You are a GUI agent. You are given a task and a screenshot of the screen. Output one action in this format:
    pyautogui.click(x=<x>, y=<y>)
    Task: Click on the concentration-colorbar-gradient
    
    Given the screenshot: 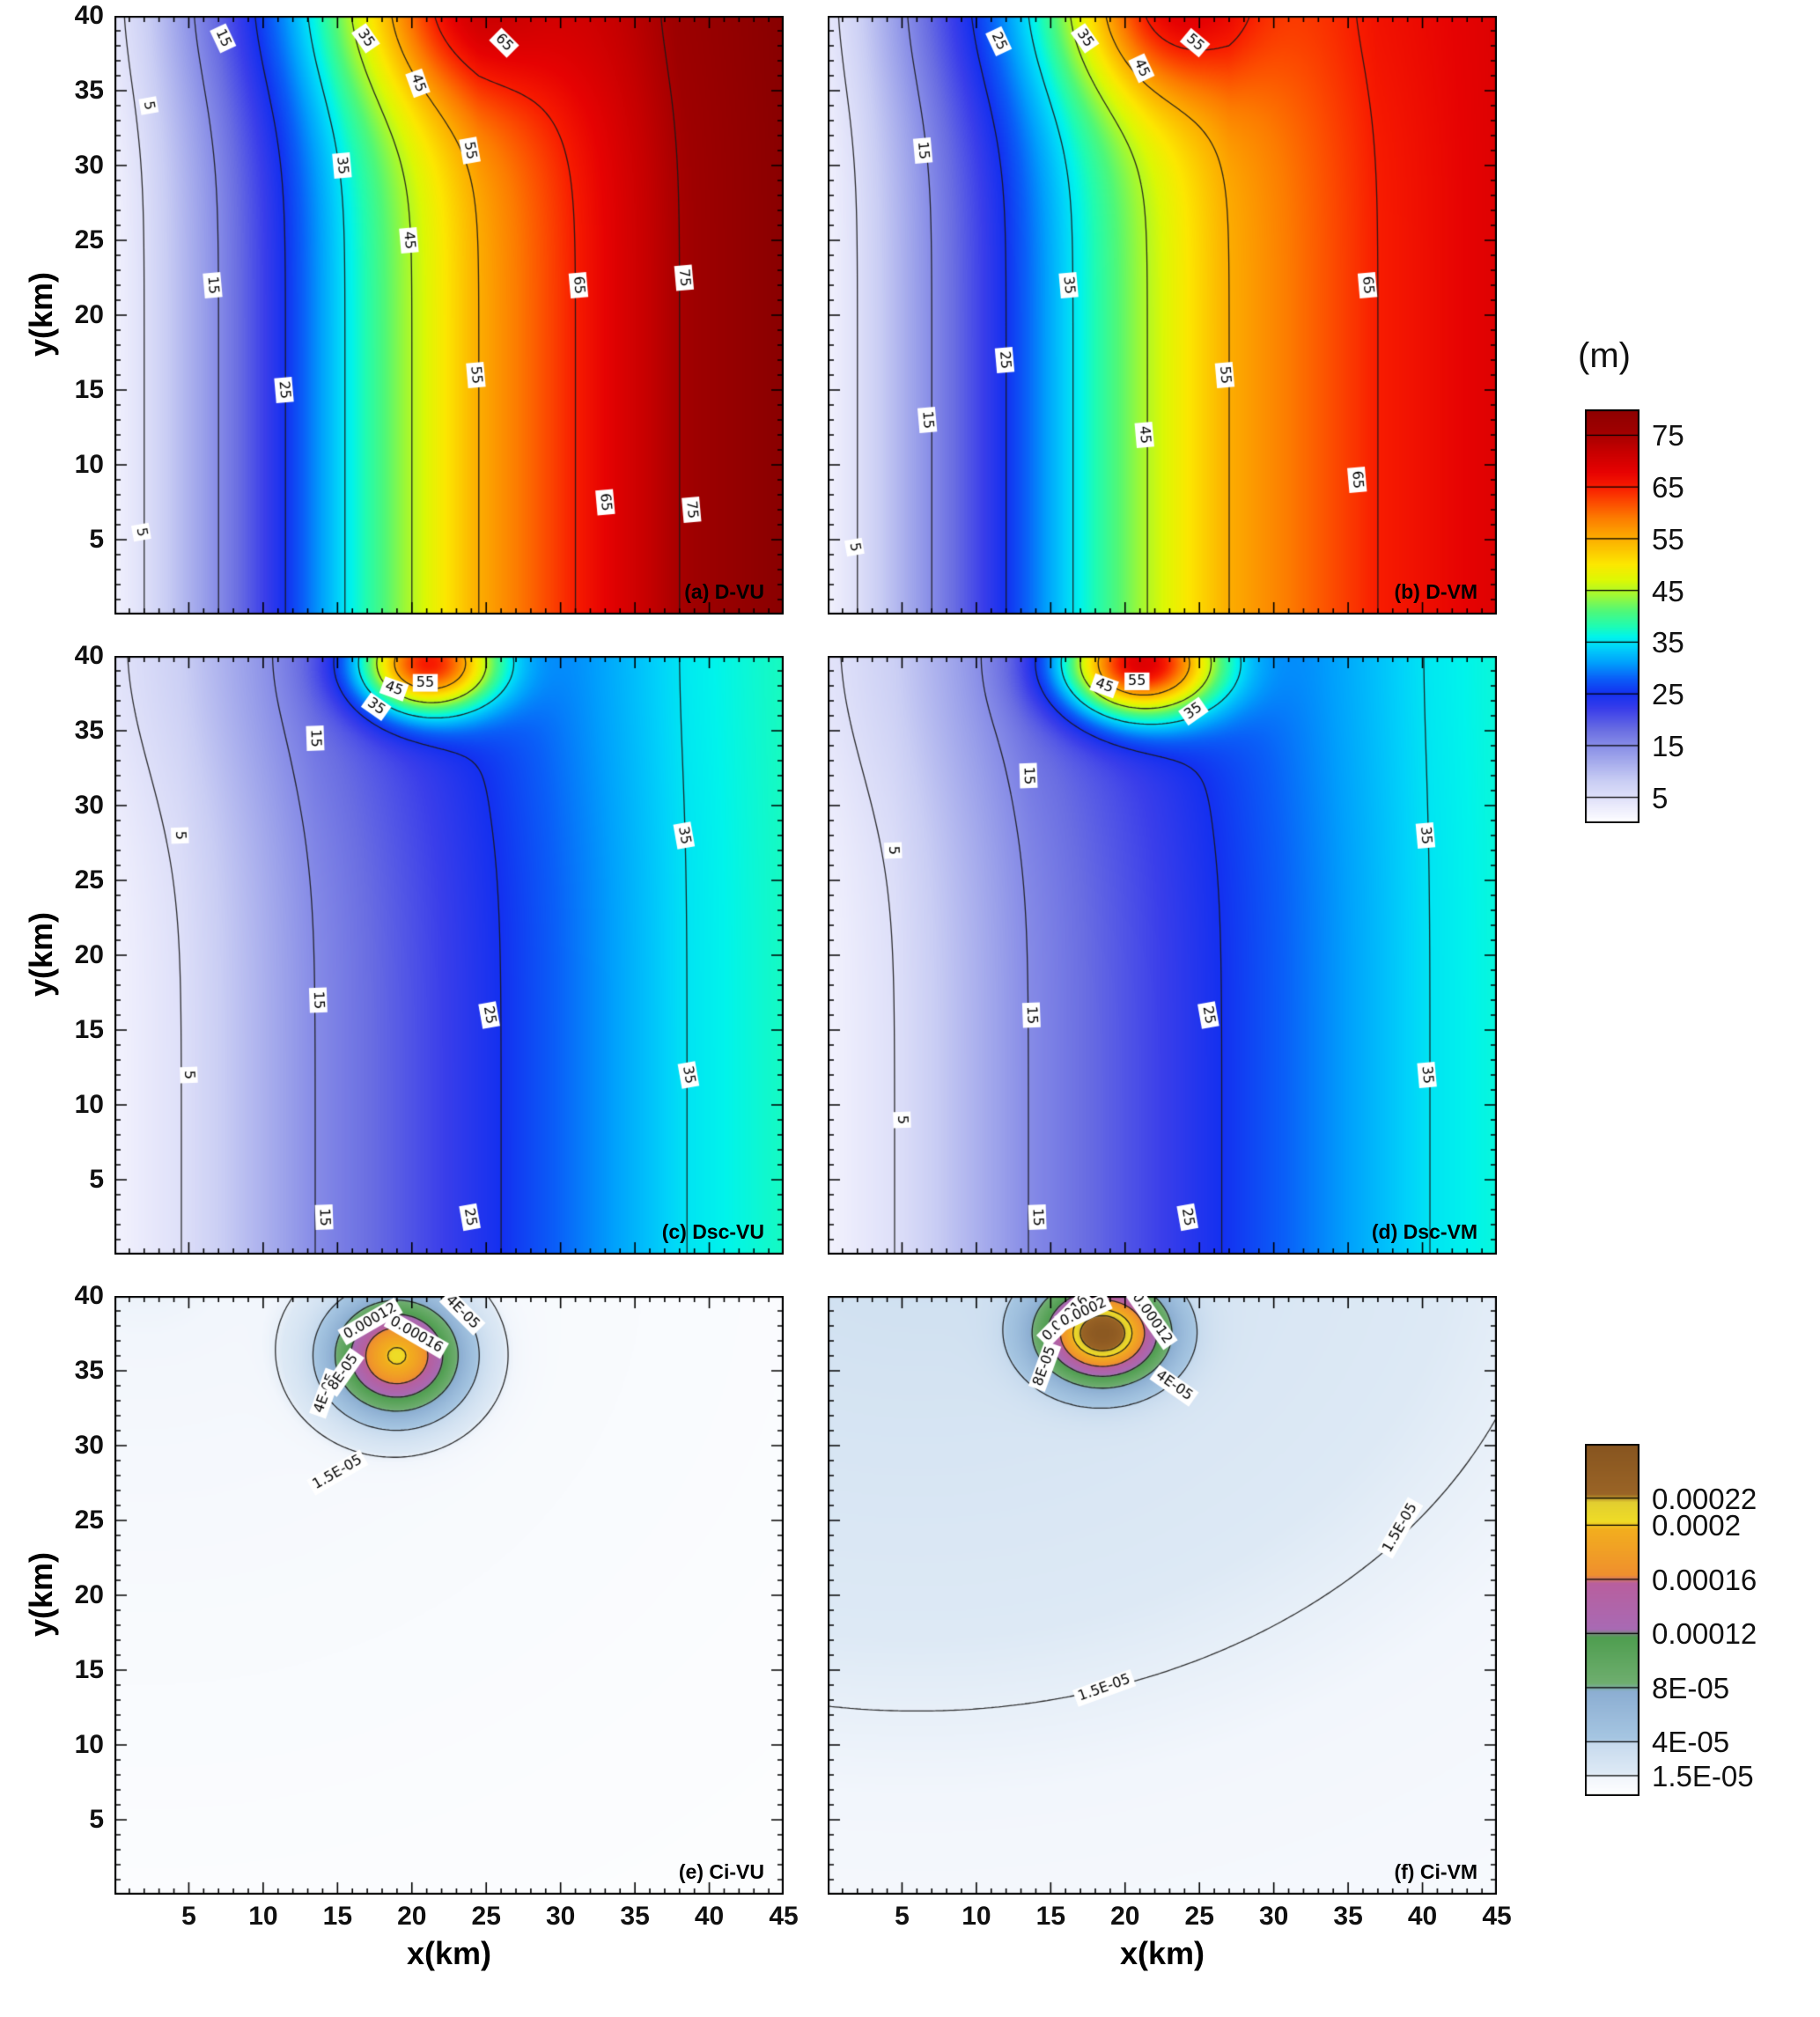 What is the action you would take?
    pyautogui.click(x=1612, y=1620)
    